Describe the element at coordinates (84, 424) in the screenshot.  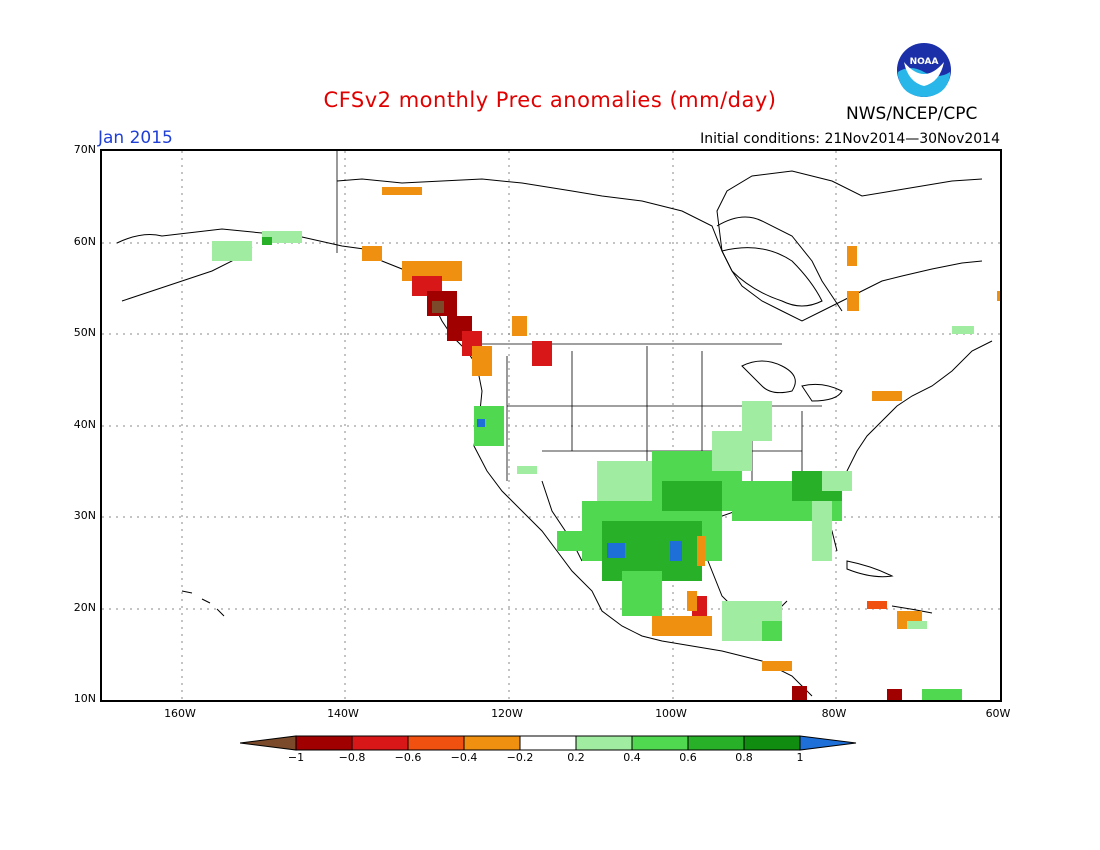
I see `lat-label-40n: 40N` at that location.